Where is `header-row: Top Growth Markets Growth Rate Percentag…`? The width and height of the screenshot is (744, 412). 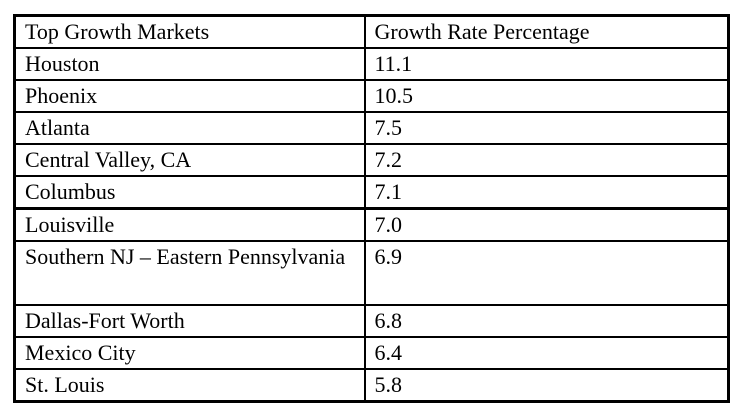
header-row: Top Growth Markets Growth Rate Percentag… is located at coordinates (371, 31).